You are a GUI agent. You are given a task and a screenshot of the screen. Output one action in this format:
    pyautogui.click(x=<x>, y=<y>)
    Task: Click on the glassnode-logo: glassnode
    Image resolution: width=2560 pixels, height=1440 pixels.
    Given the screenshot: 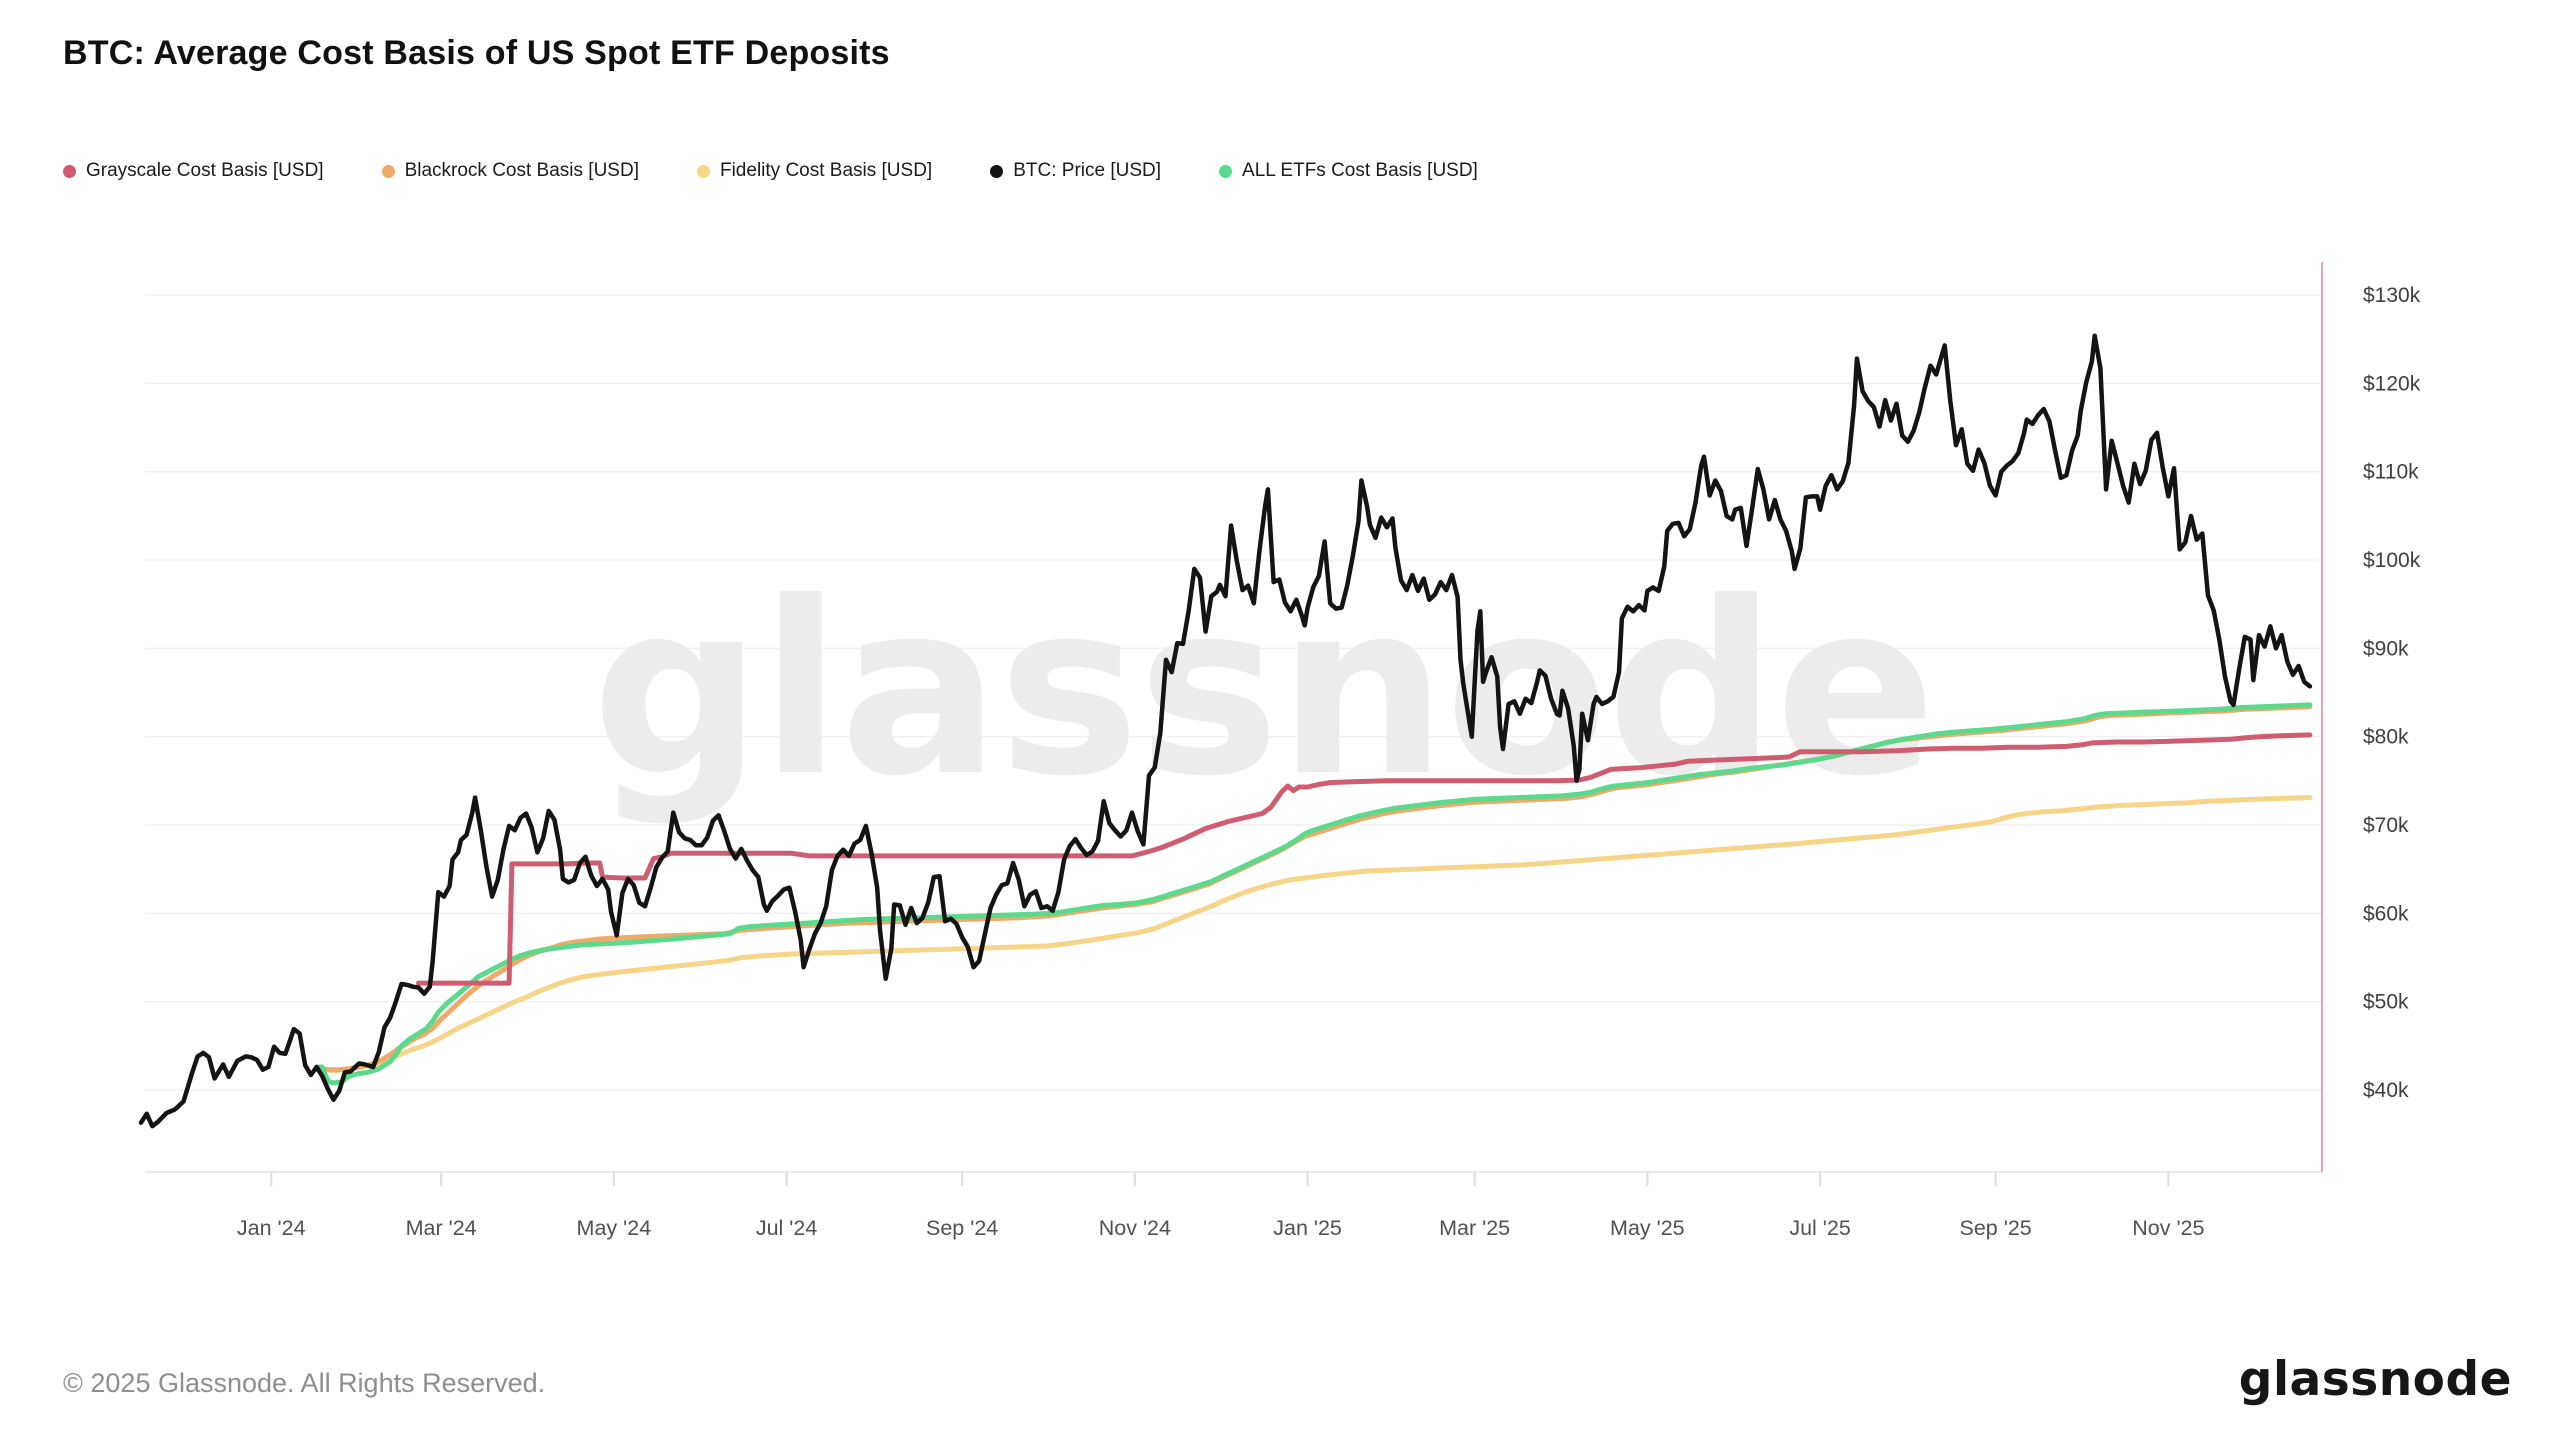 What is the action you would take?
    pyautogui.click(x=2375, y=1379)
    